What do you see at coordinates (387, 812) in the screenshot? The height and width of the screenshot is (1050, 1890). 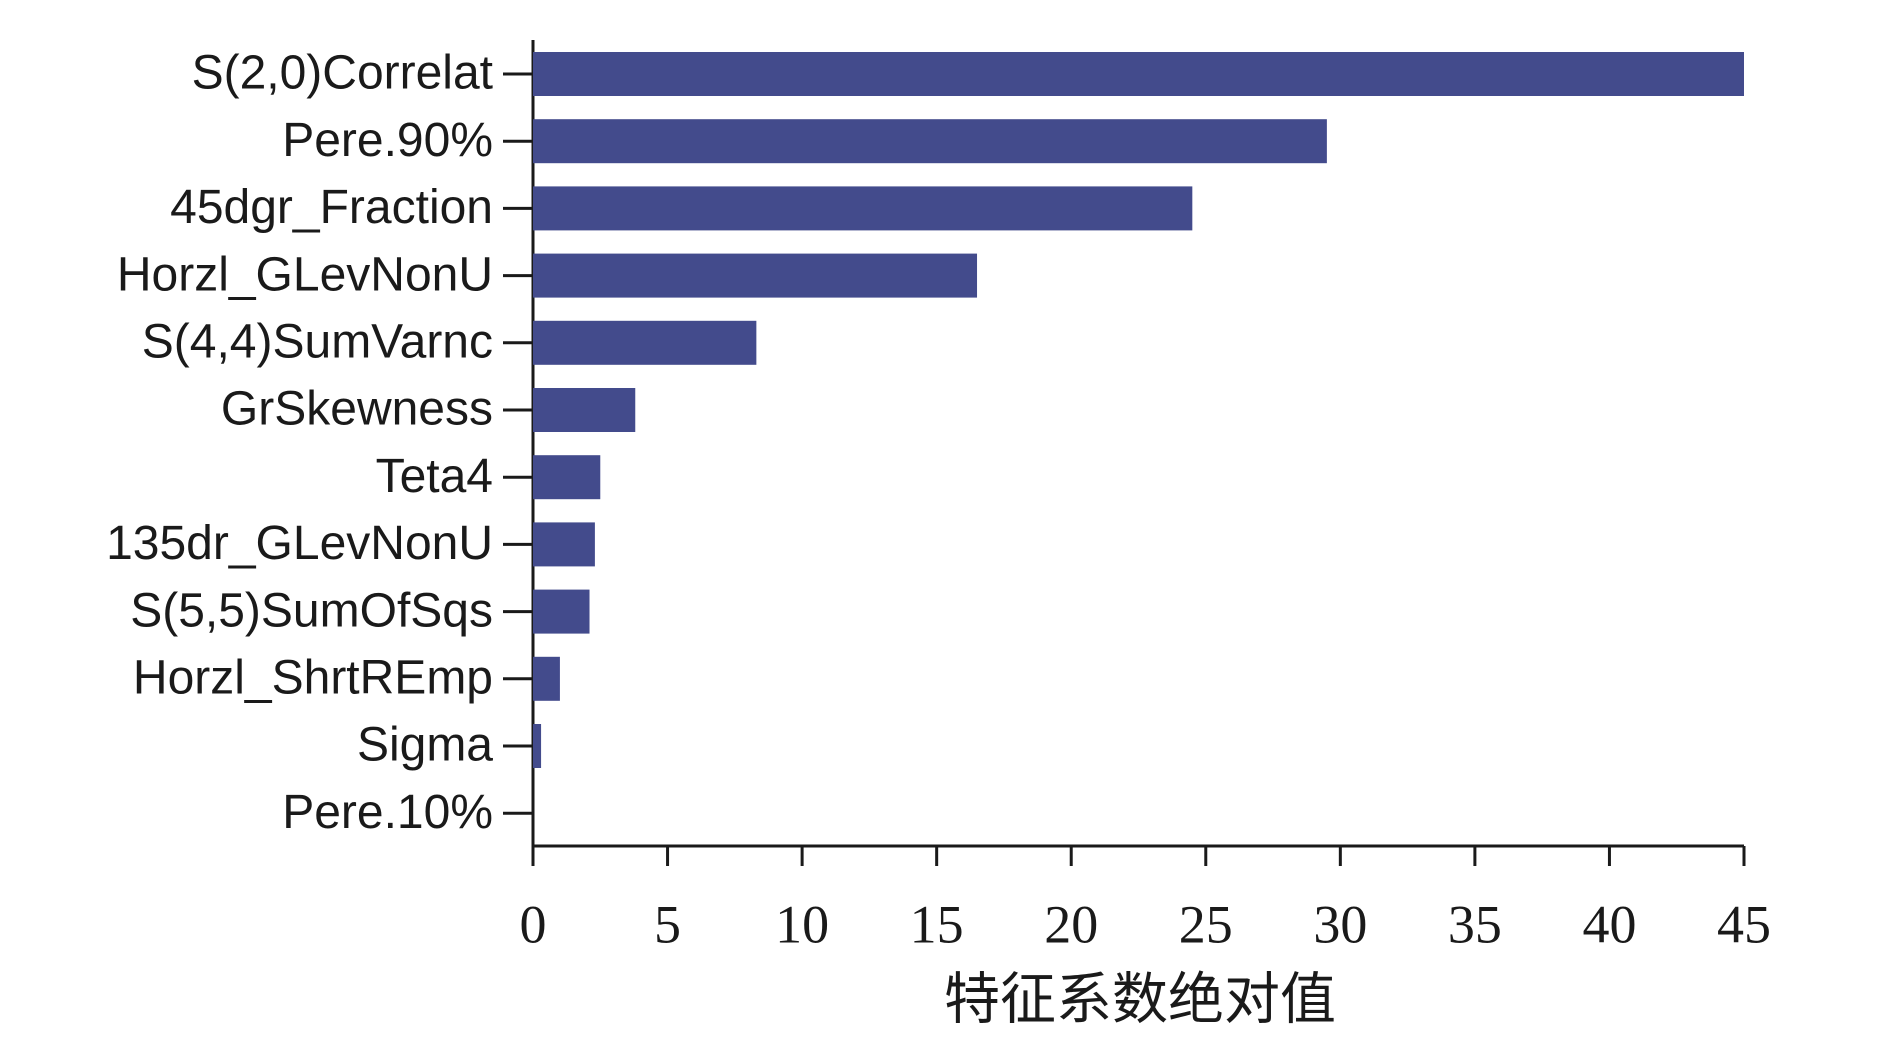 I see `y-tick-label: Pere.10%` at bounding box center [387, 812].